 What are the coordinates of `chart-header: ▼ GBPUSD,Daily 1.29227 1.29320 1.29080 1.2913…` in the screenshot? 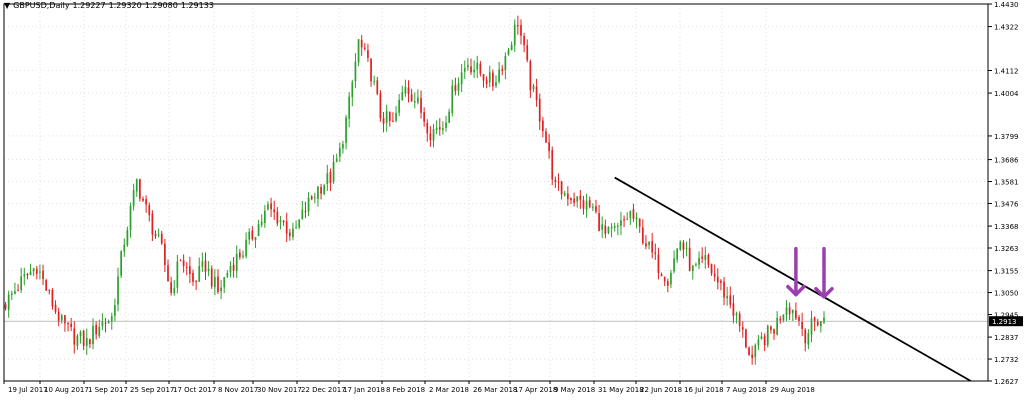 It's located at (110, 5).